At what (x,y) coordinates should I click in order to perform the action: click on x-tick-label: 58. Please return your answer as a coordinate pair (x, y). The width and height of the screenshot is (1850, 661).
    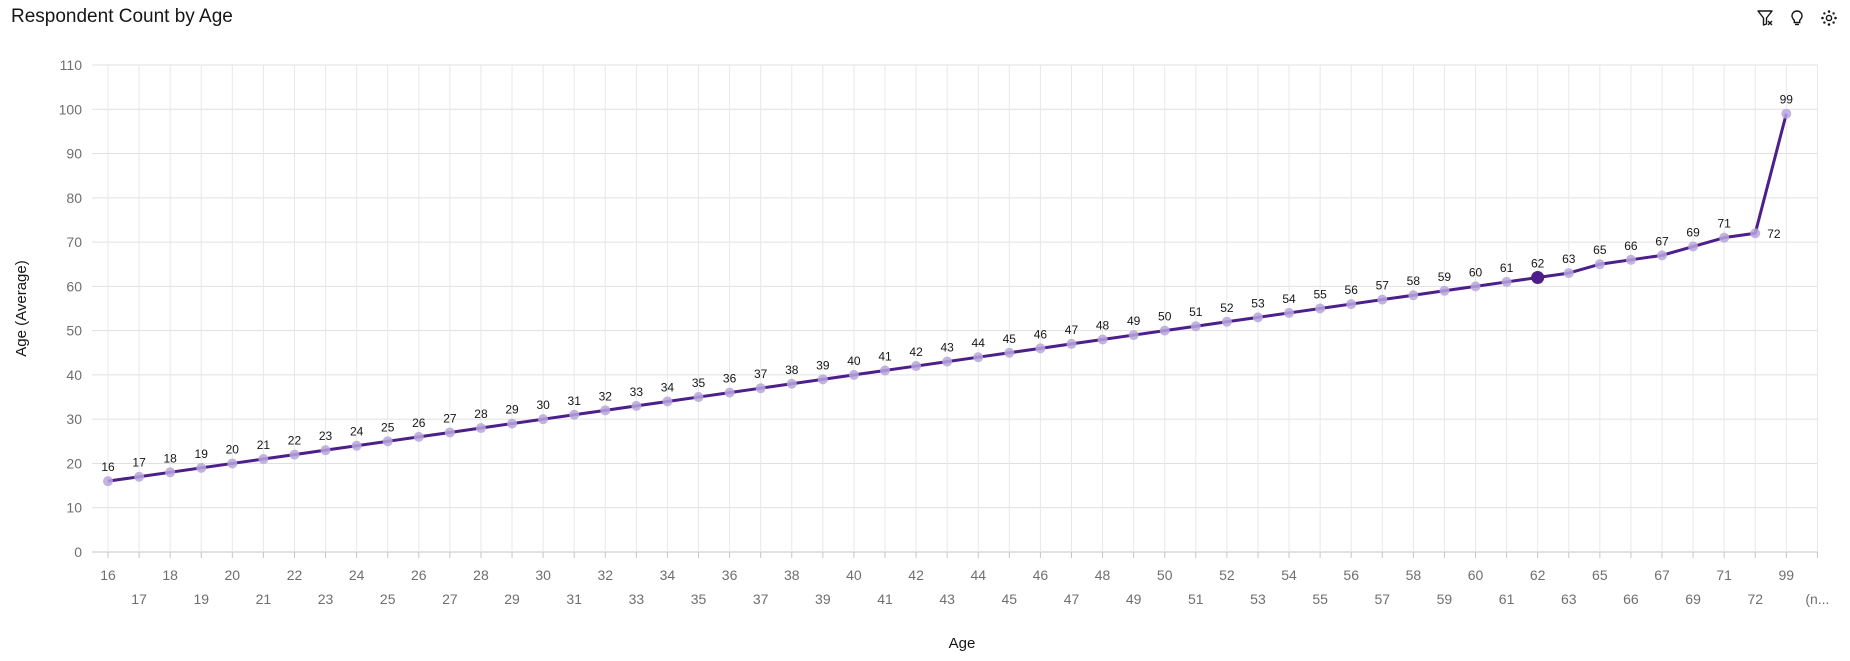
    Looking at the image, I should click on (1414, 575).